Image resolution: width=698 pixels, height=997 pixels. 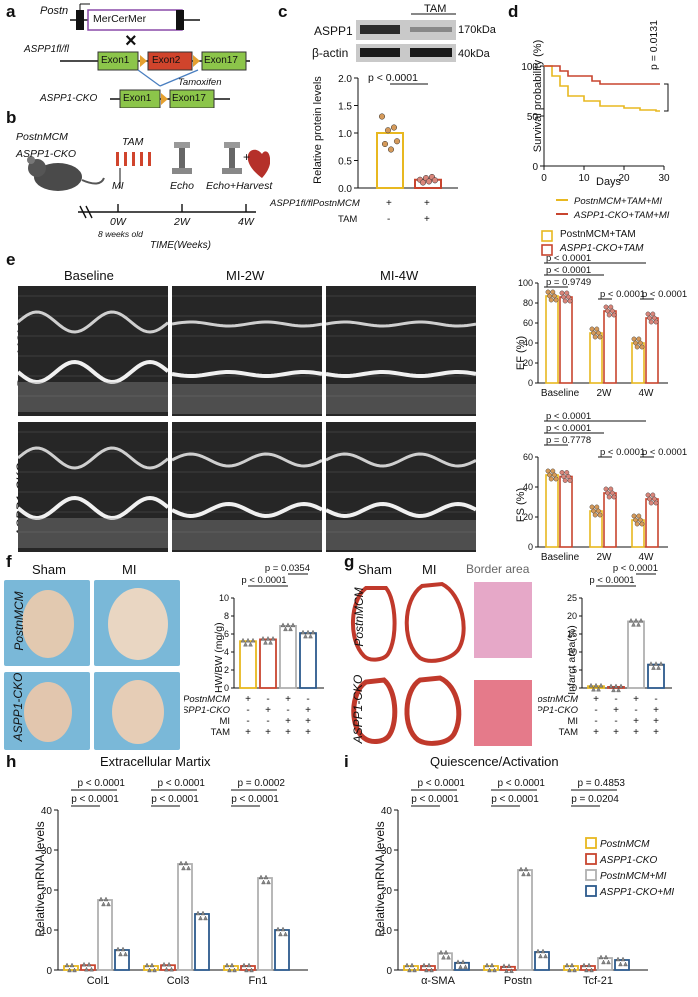 I want to click on c-kda40-label: 40kDa, so click(x=474, y=54).